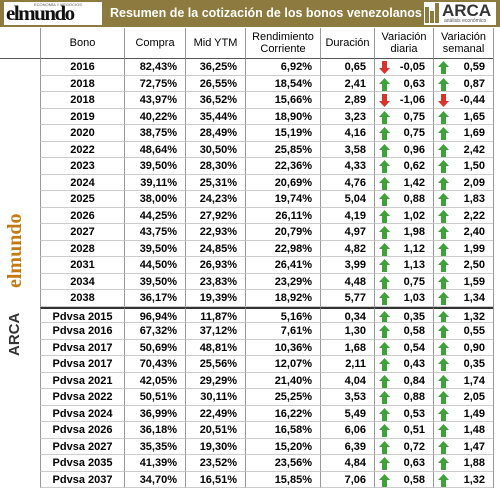 The width and height of the screenshot is (500, 494). I want to click on cell-value: 0,51, so click(403, 430).